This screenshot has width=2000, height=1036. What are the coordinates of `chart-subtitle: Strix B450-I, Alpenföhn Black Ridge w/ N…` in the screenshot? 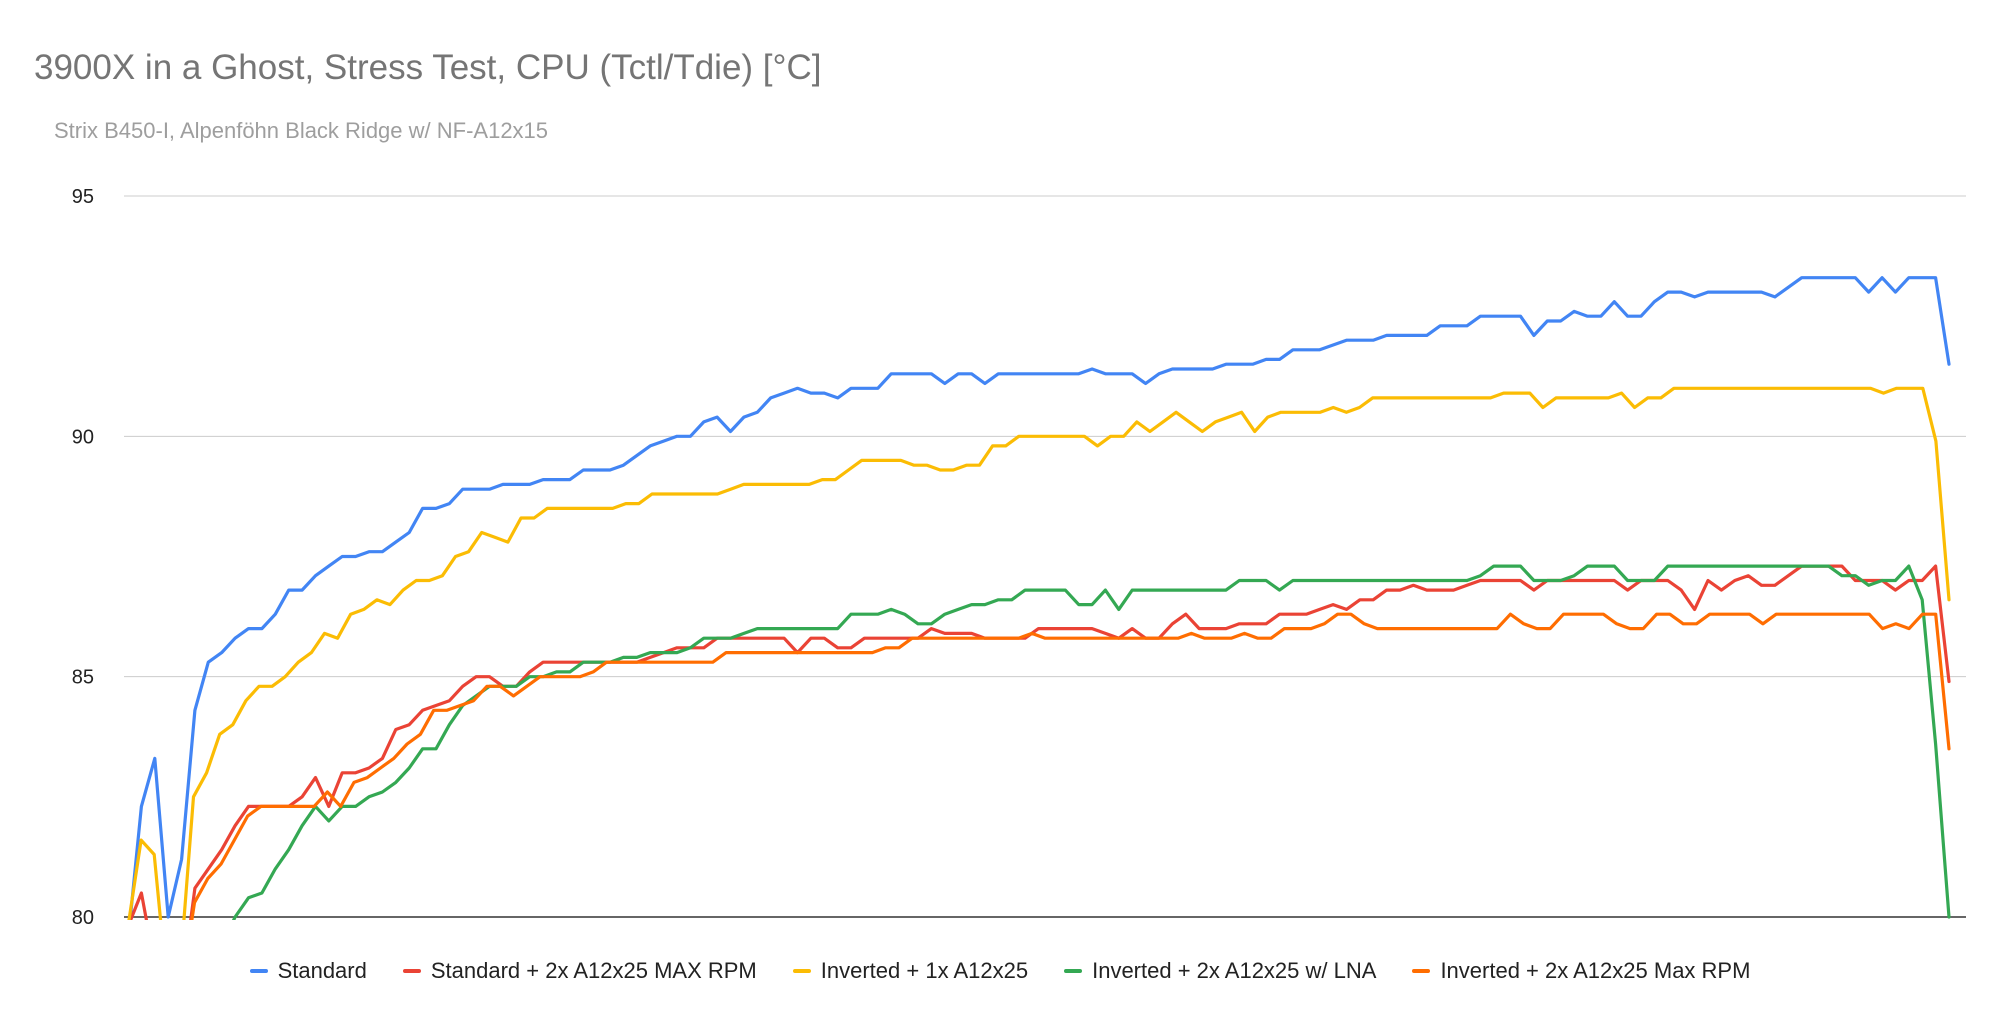 It's located at (301, 130).